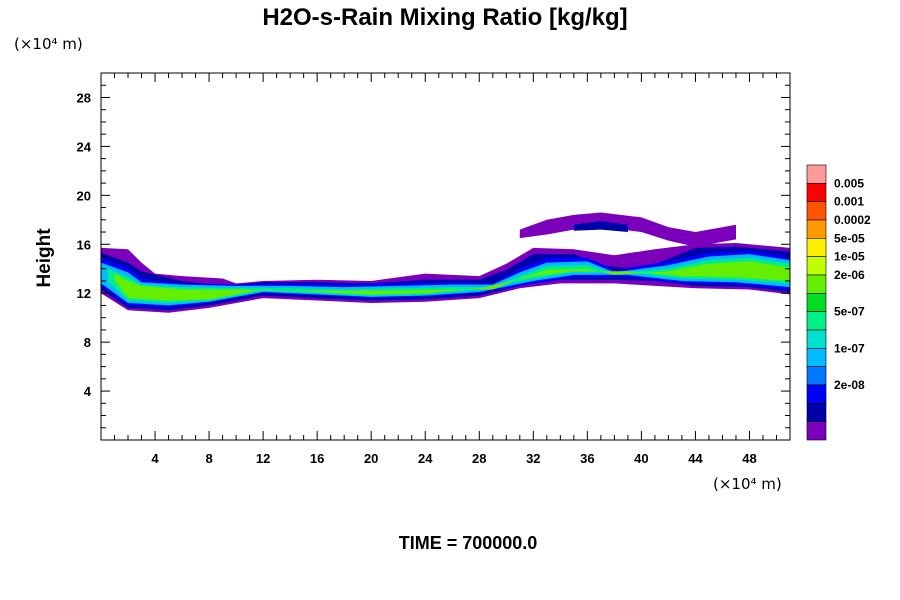 Image resolution: width=900 pixels, height=600 pixels. What do you see at coordinates (695, 458) in the screenshot?
I see `x-tick-label: 44` at bounding box center [695, 458].